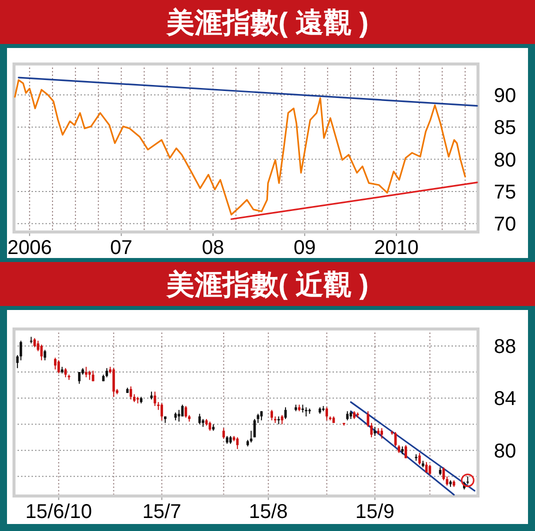 This screenshot has height=531, width=535. I want to click on chart-title: 美滙指數( 近觀 ), so click(267, 284).